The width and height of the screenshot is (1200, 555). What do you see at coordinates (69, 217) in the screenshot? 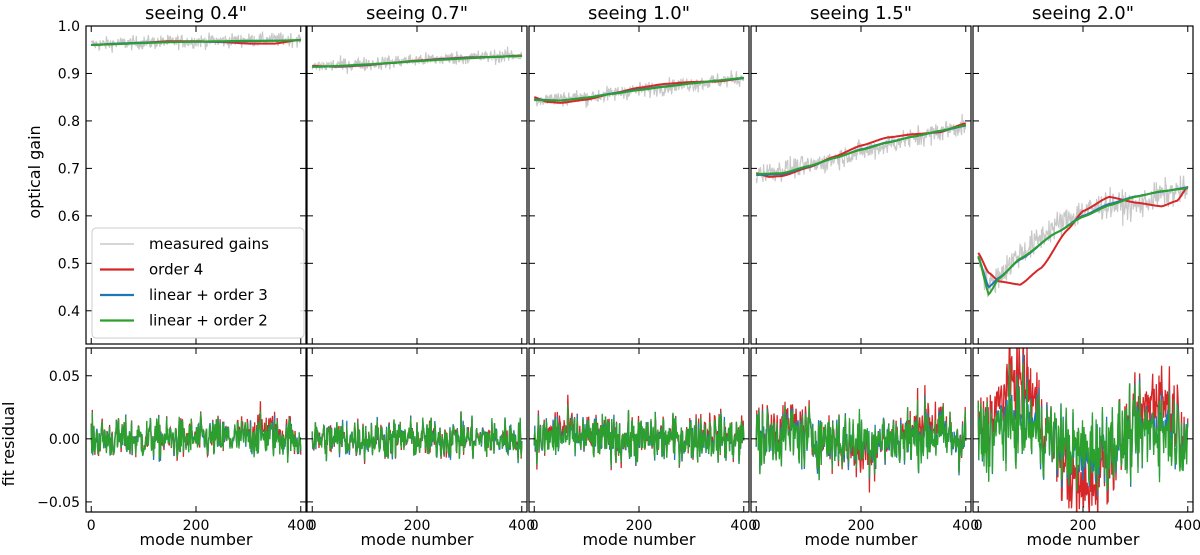
I see `ytick-label: 0.6` at bounding box center [69, 217].